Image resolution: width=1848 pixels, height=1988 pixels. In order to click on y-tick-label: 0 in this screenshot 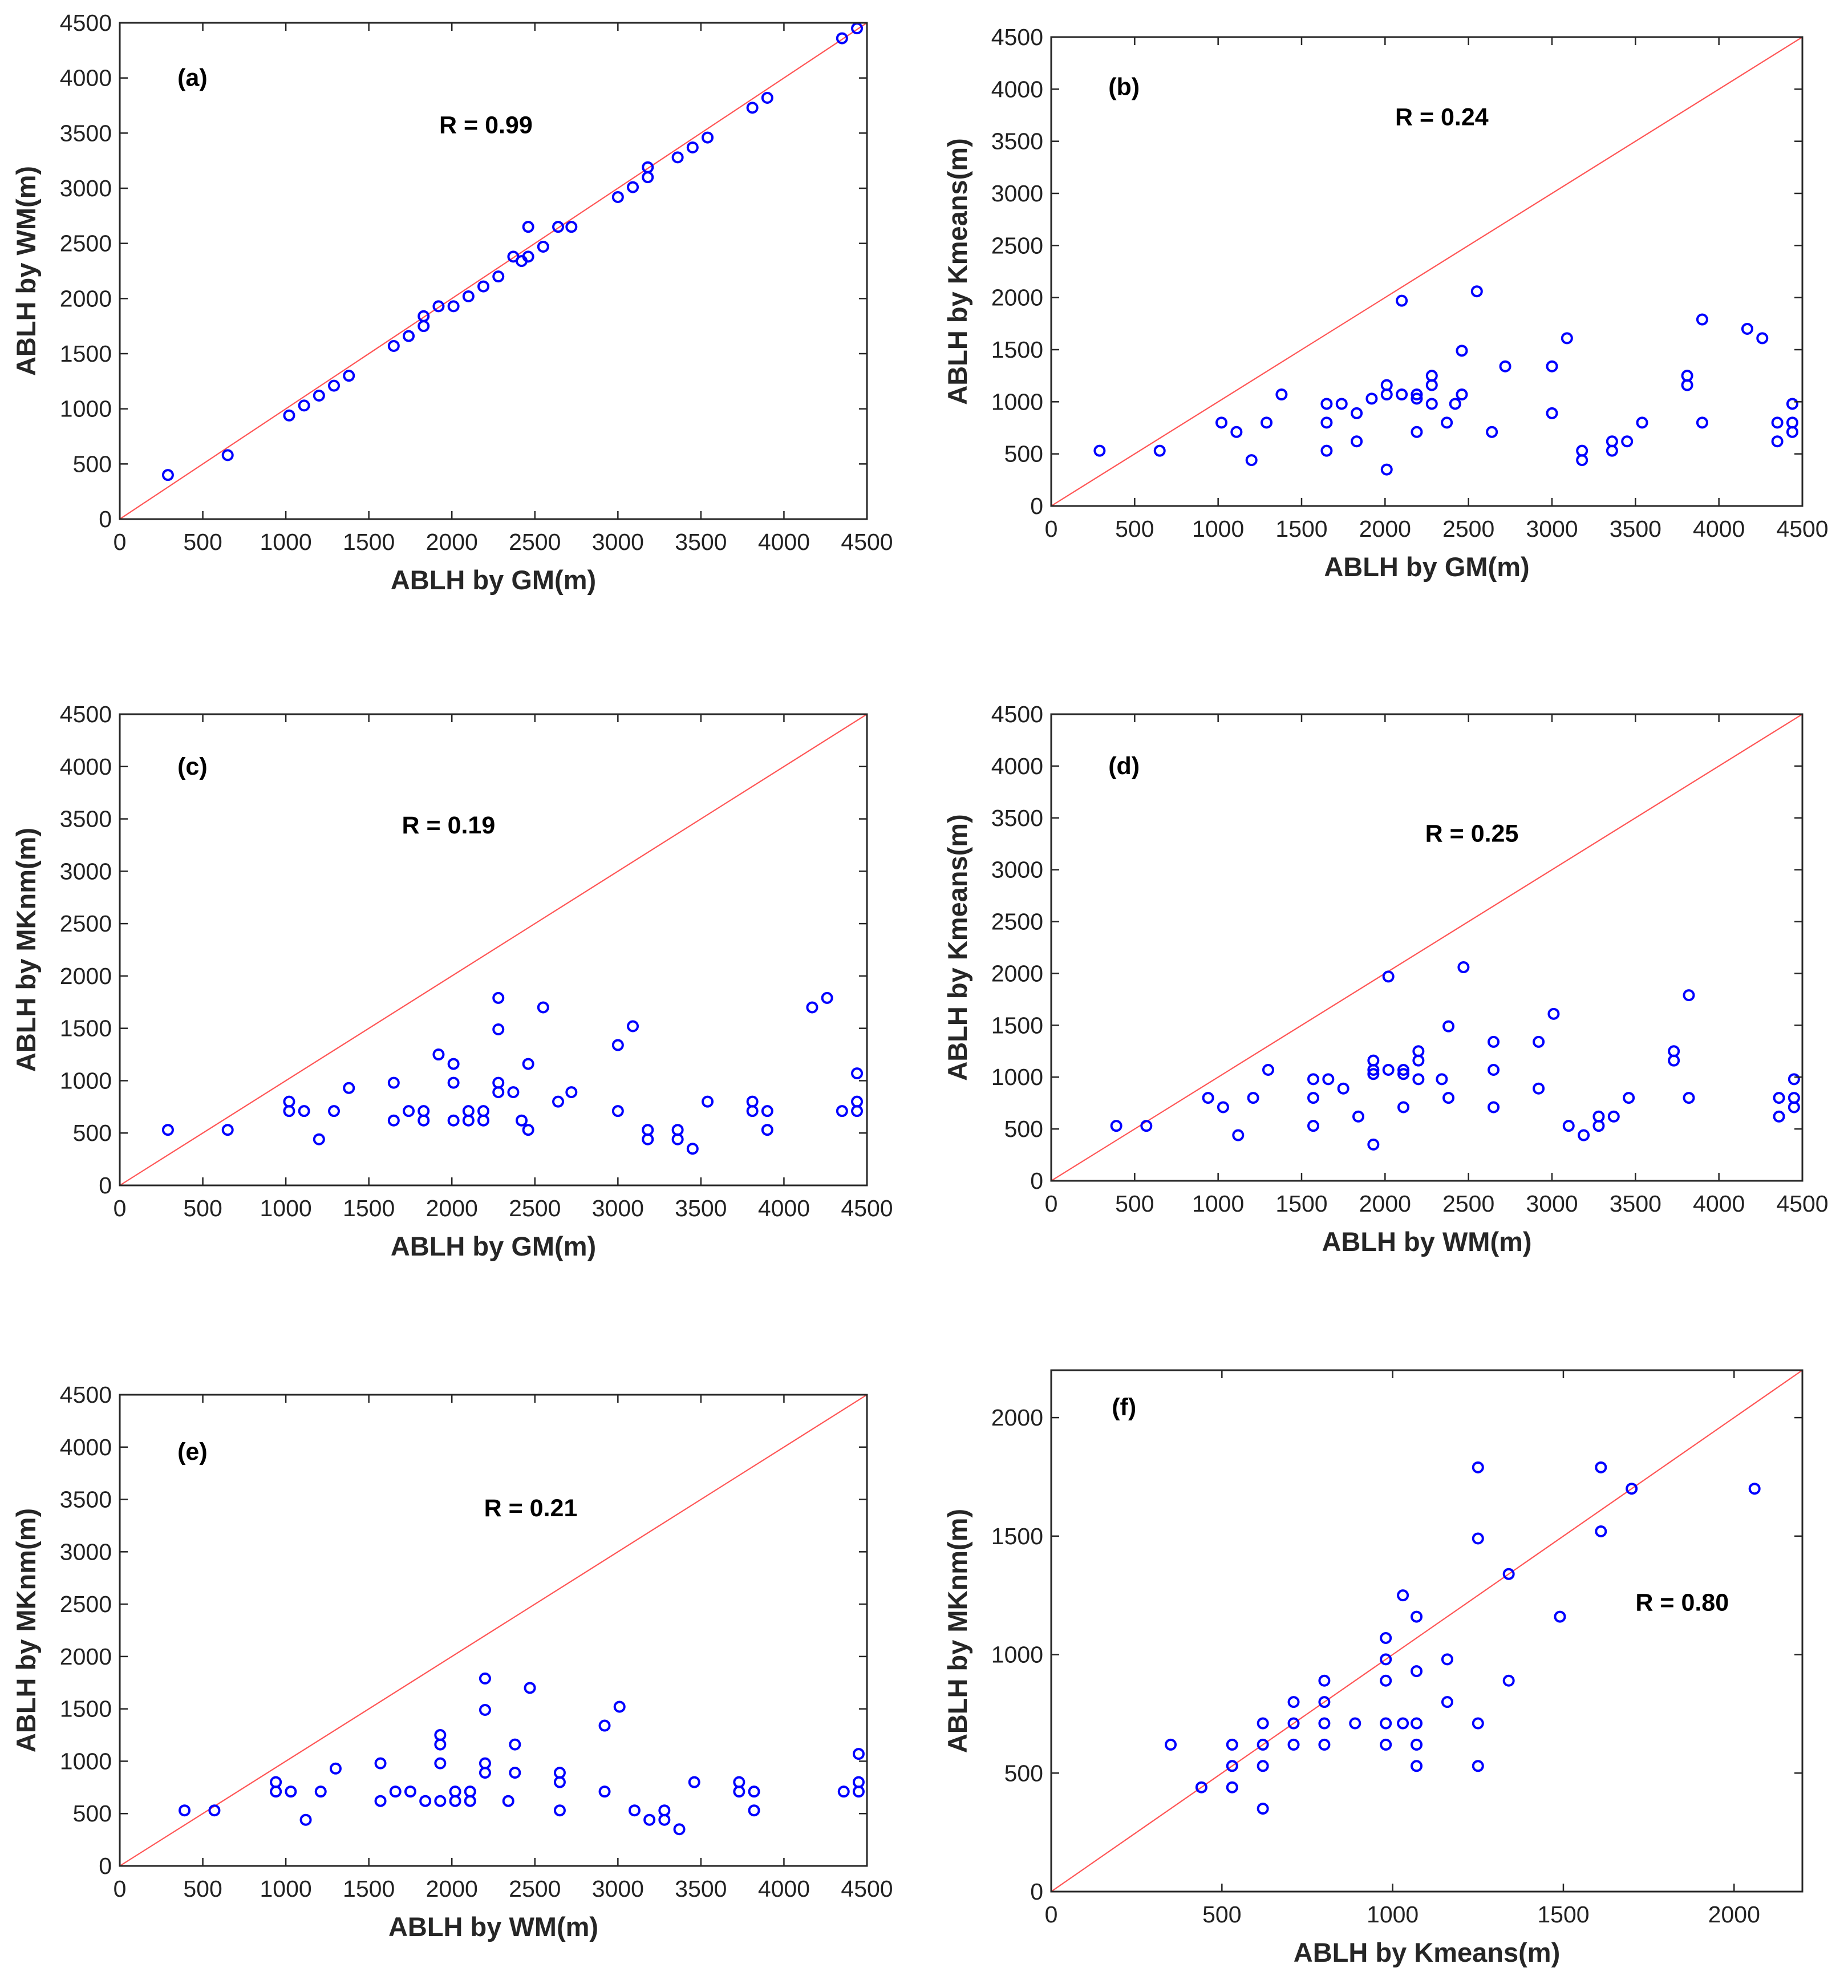, I will do `click(105, 1185)`.